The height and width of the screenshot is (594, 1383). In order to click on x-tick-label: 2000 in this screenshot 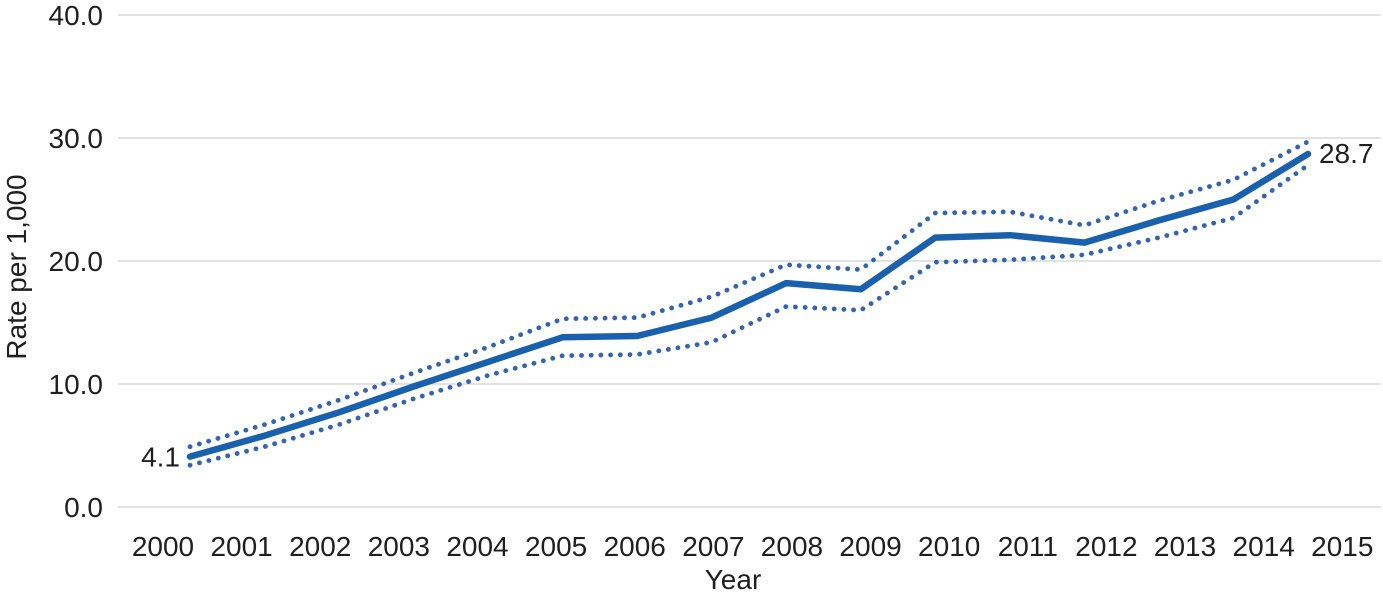, I will do `click(163, 546)`.